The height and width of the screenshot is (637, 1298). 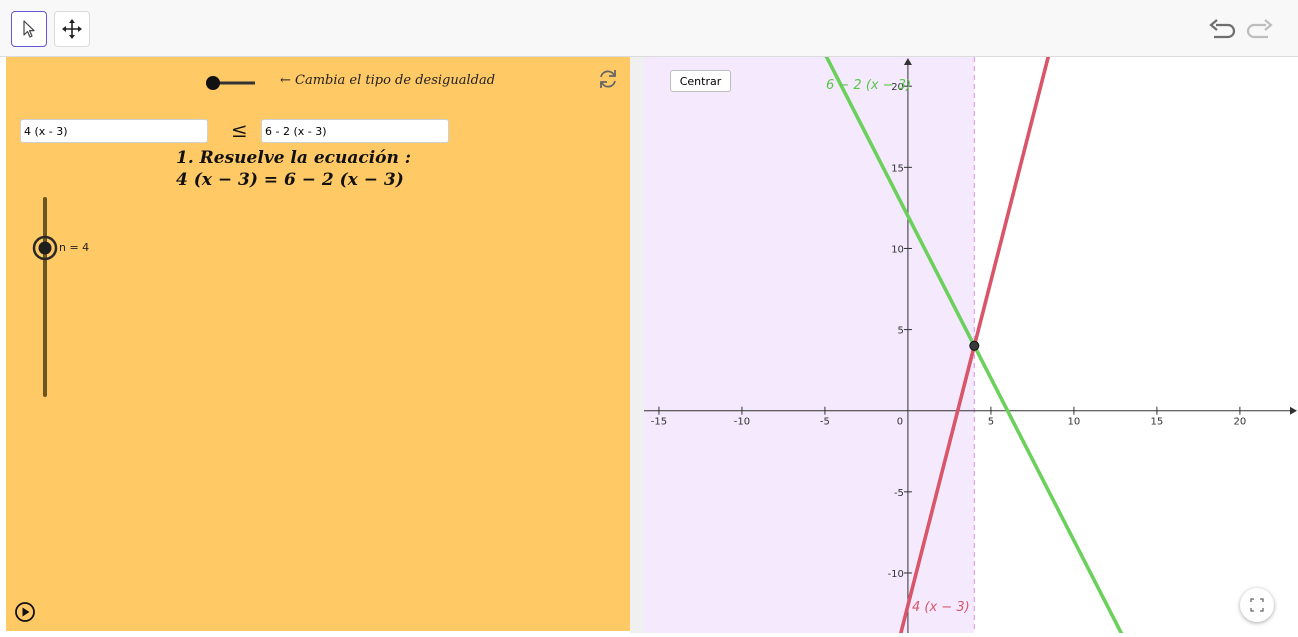 I want to click on x-axis-arrow, so click(x=1293, y=410).